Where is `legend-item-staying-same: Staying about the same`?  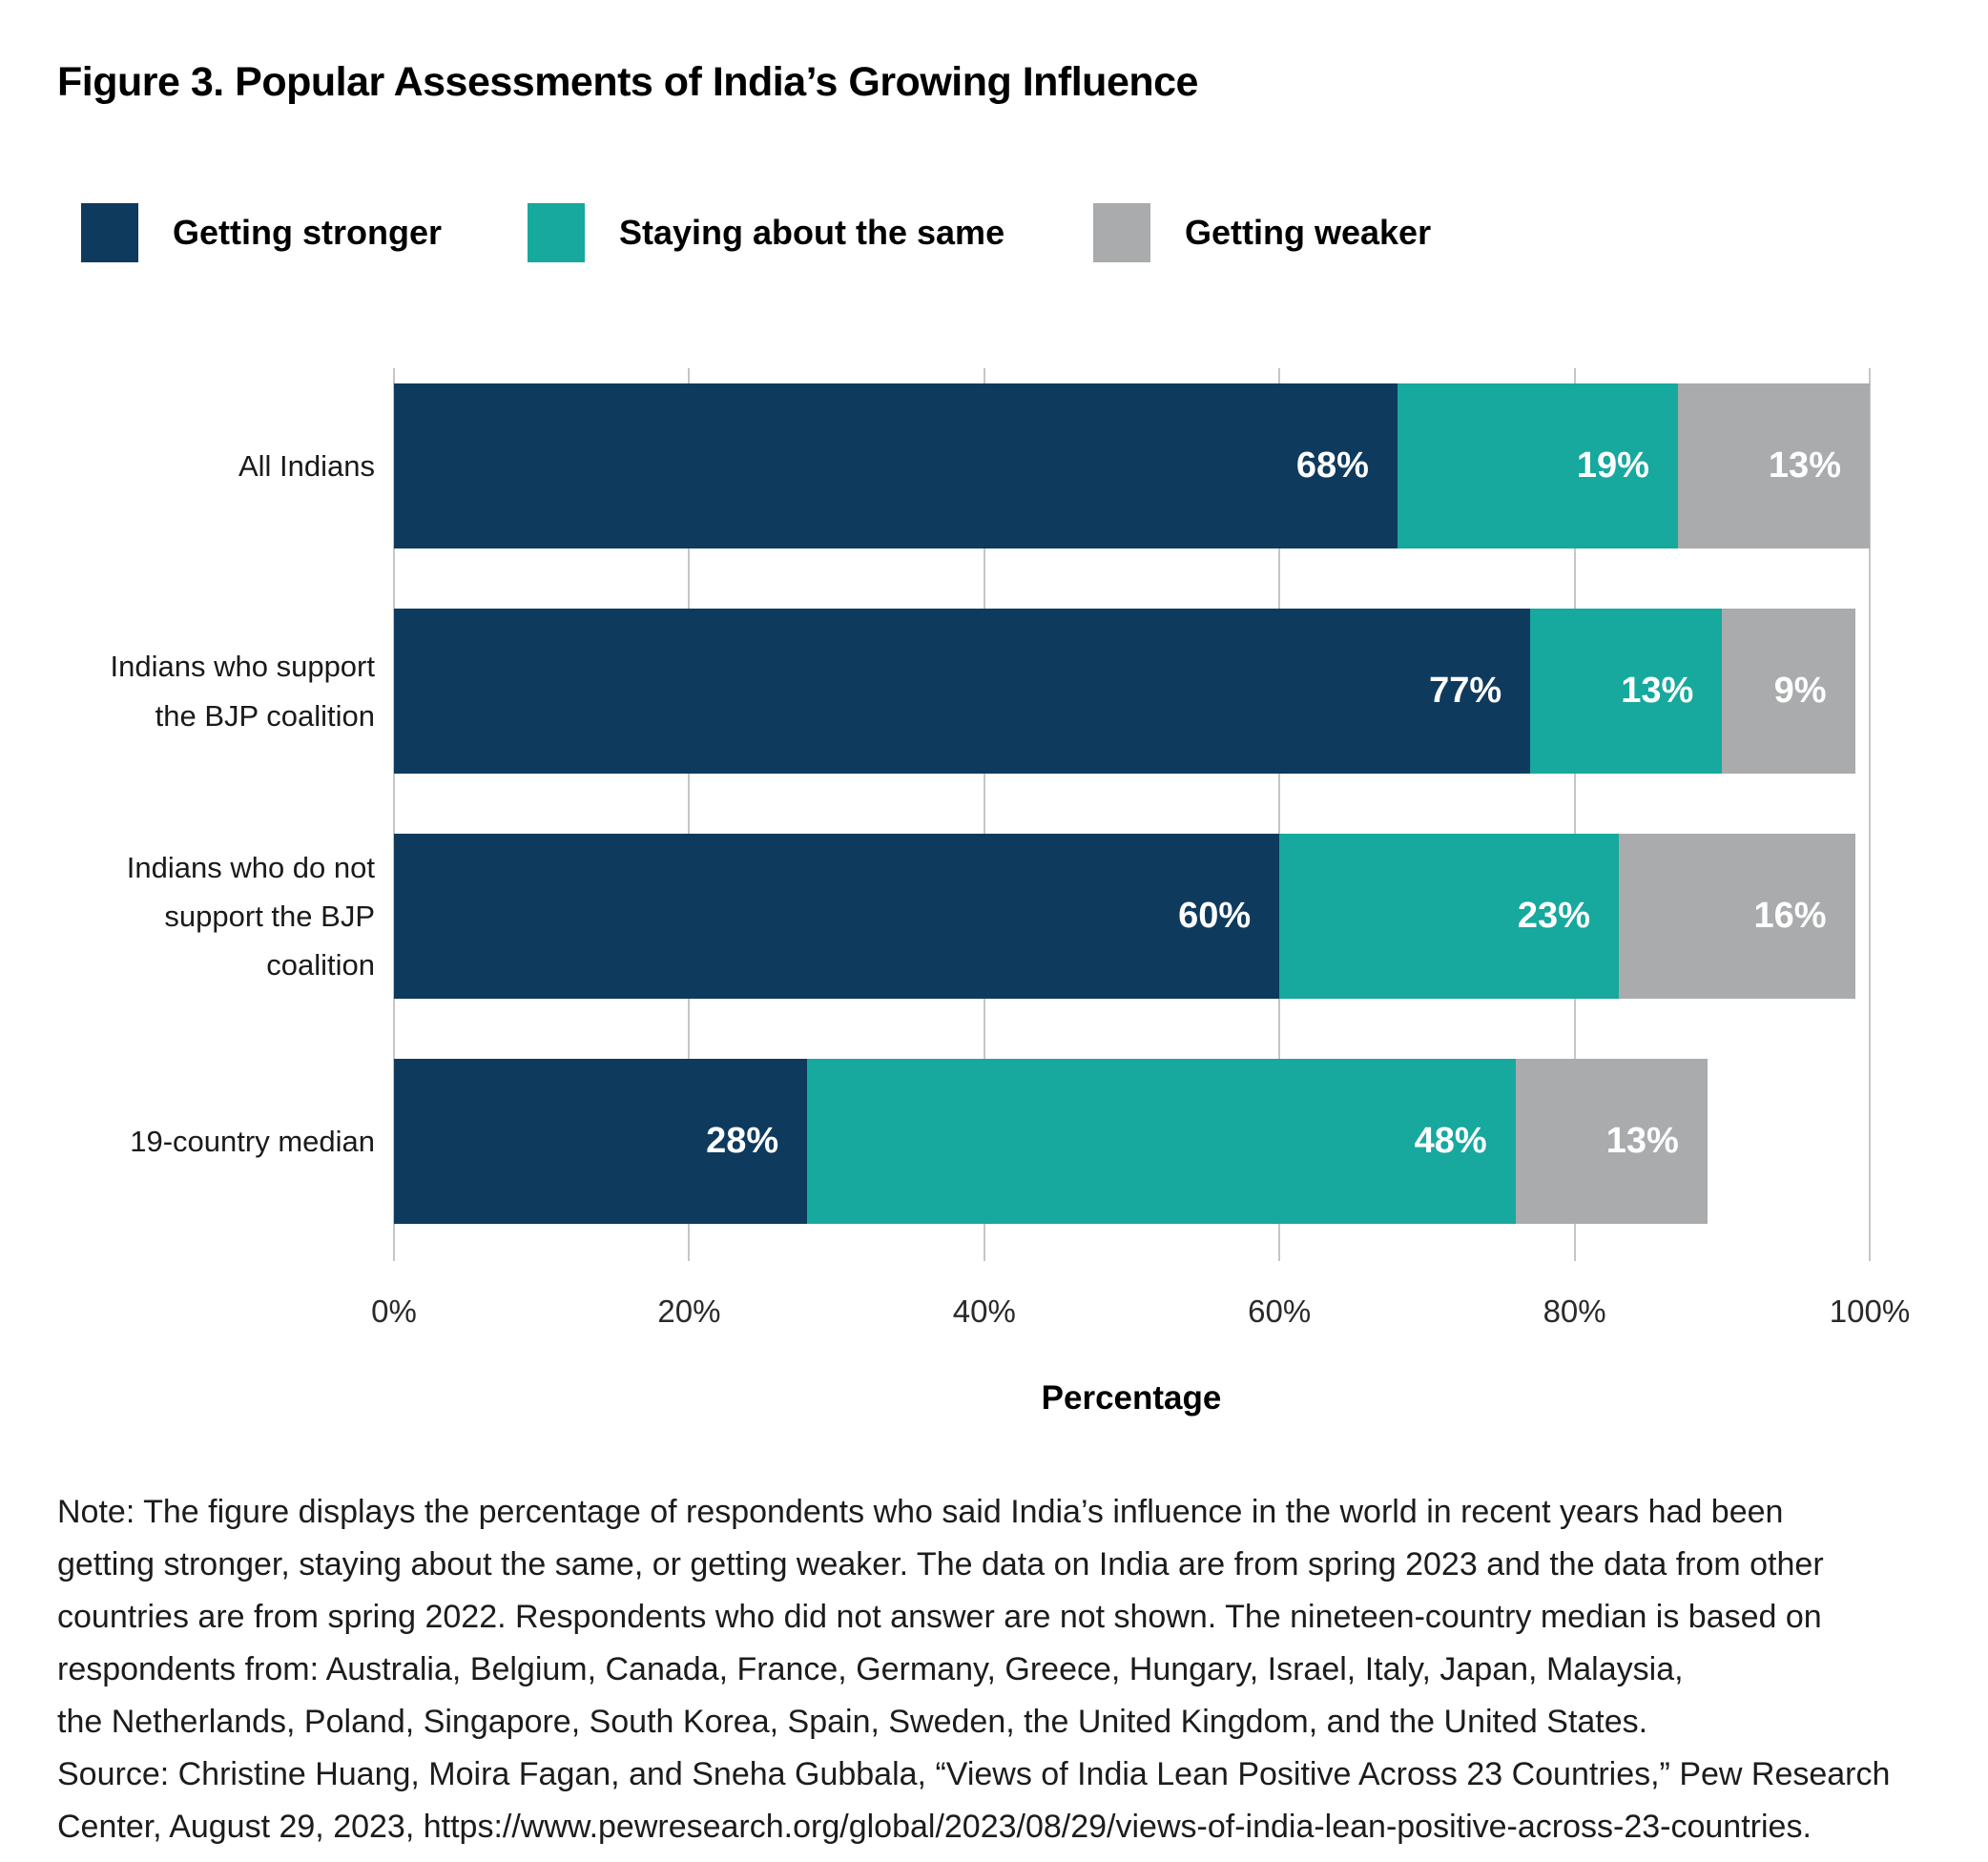
legend-item-staying-same: Staying about the same is located at coordinates (766, 233).